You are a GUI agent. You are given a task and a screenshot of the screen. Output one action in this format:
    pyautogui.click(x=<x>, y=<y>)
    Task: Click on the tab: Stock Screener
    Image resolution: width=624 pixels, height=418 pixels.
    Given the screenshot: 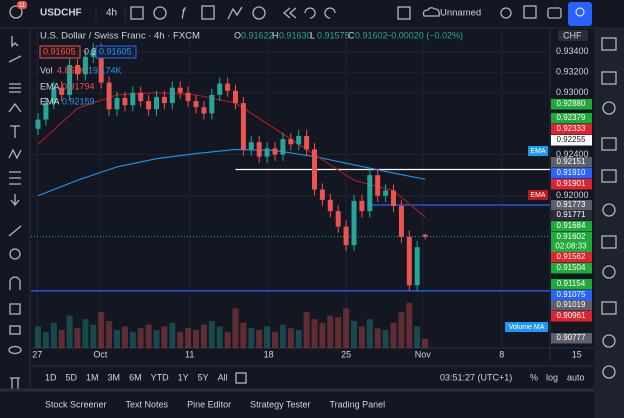 What is the action you would take?
    pyautogui.click(x=76, y=404)
    